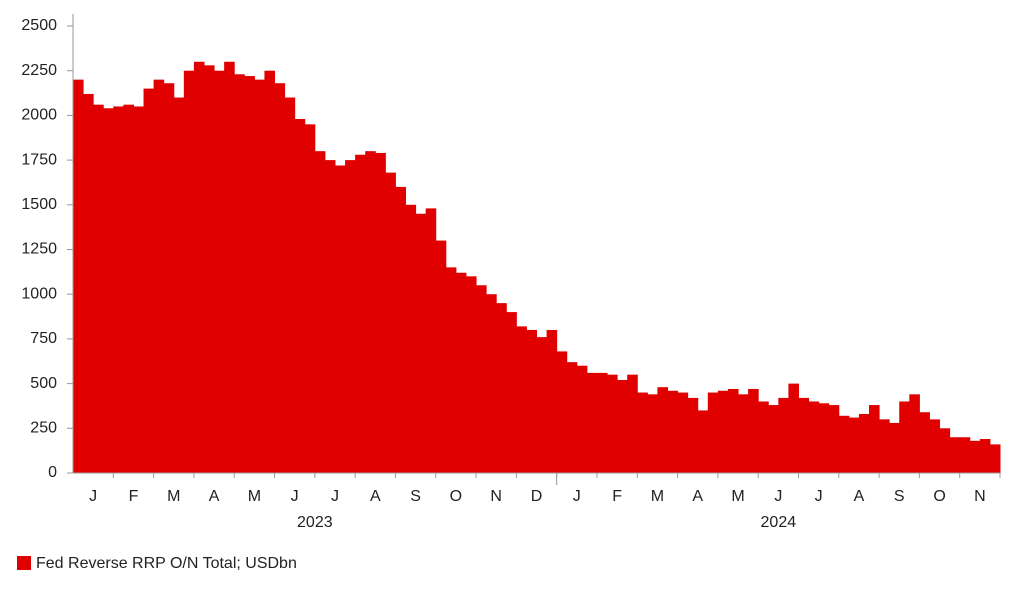  Describe the element at coordinates (39, 204) in the screenshot. I see `y-tick-label: 1500` at that location.